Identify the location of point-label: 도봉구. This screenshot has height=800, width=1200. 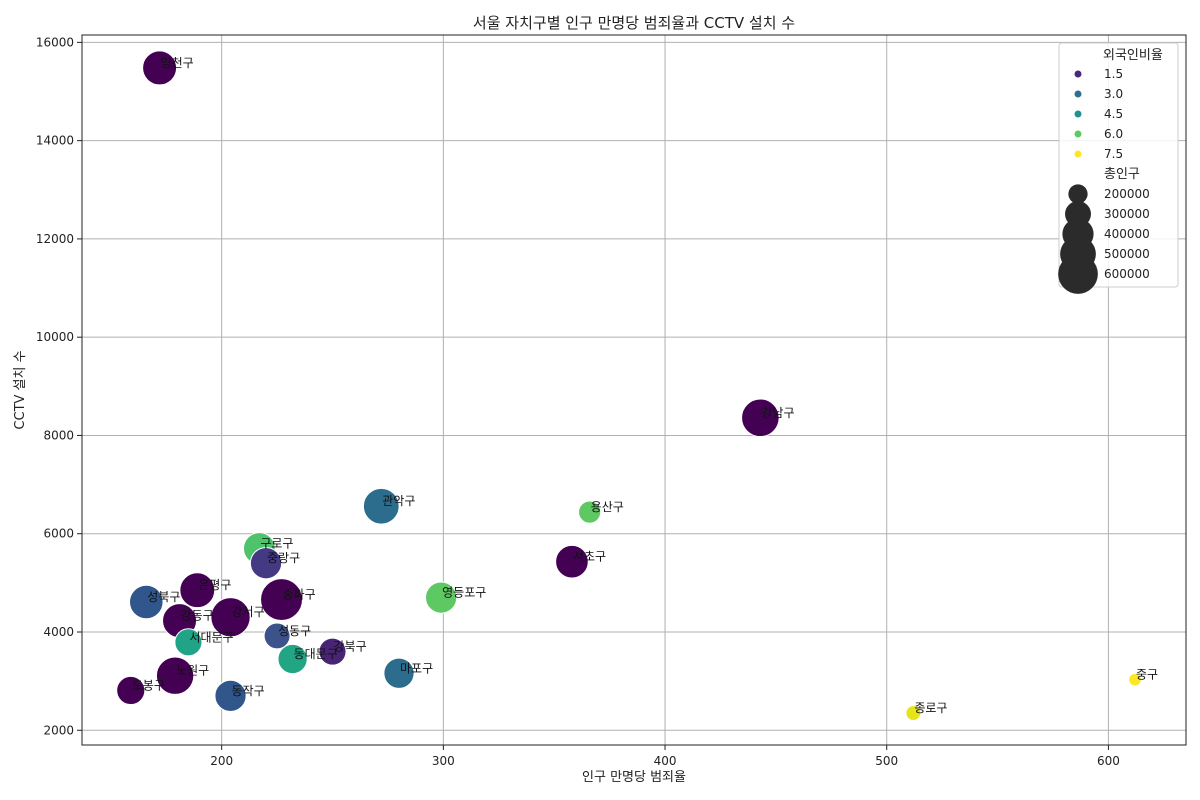
(148, 685).